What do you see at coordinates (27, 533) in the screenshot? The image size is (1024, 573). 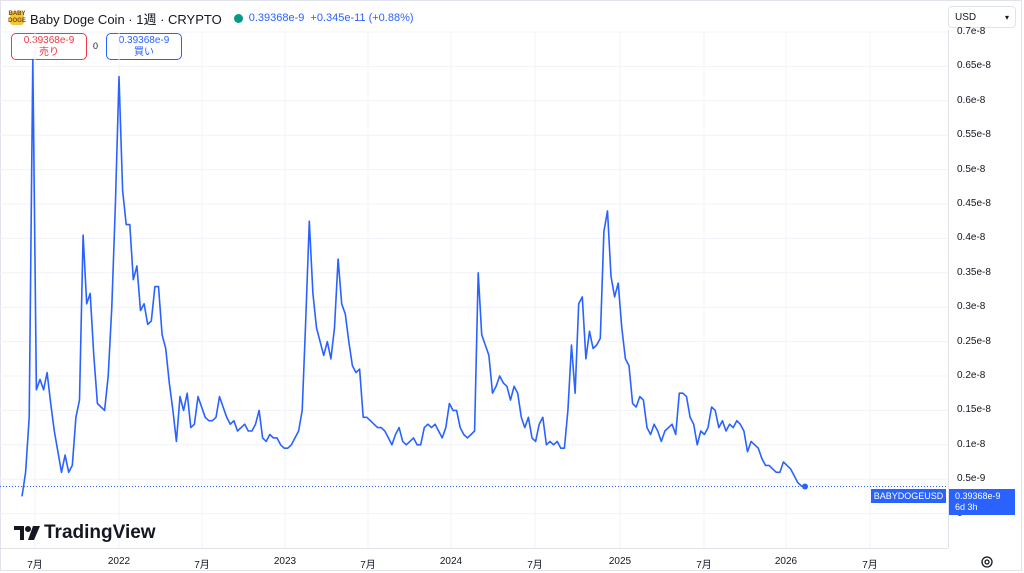 I see `tradingview-icon` at bounding box center [27, 533].